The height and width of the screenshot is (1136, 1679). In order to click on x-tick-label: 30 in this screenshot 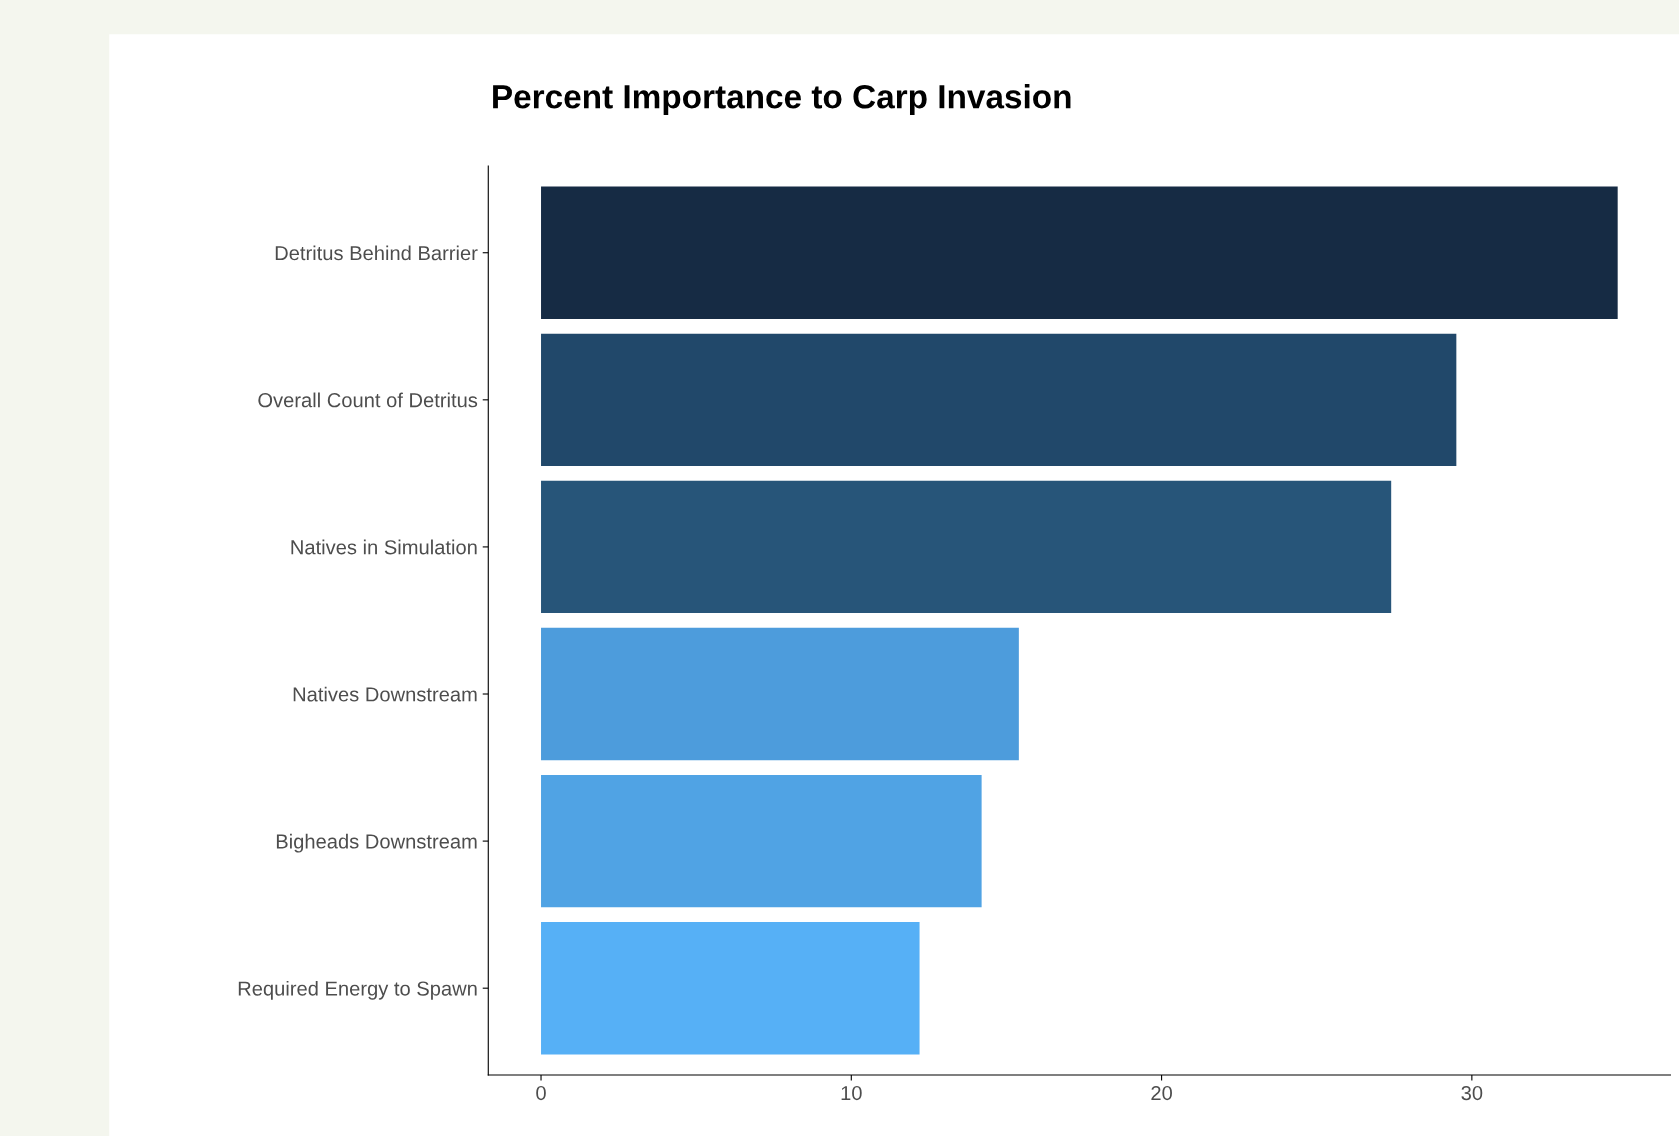, I will do `click(1472, 1093)`.